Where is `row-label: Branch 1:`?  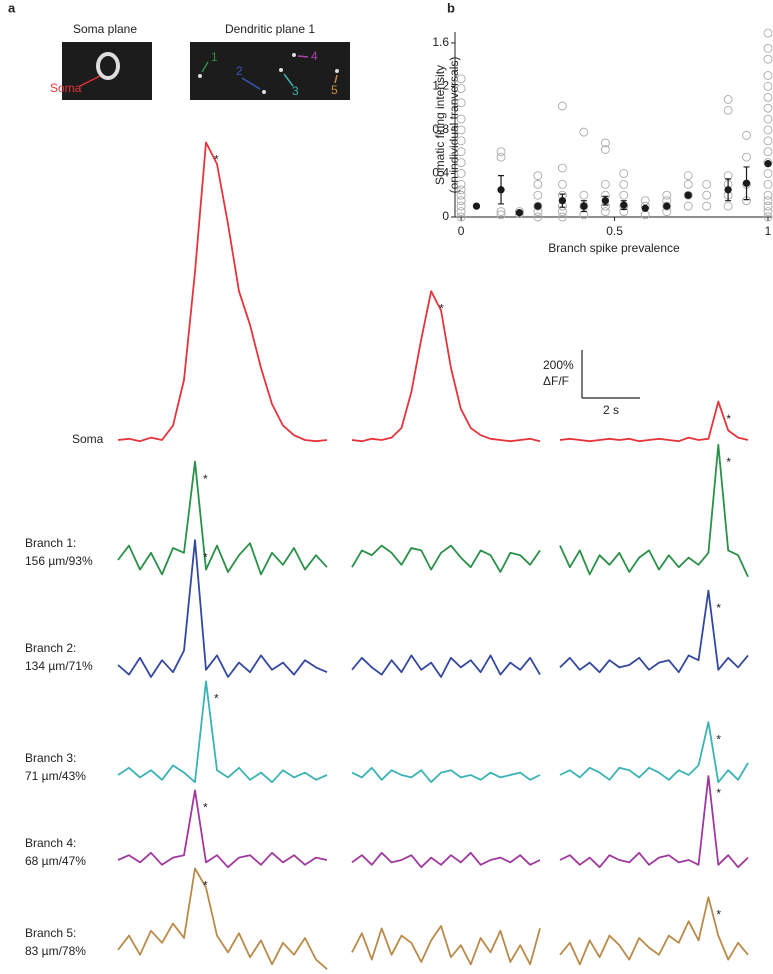
row-label: Branch 1: is located at coordinates (50, 543).